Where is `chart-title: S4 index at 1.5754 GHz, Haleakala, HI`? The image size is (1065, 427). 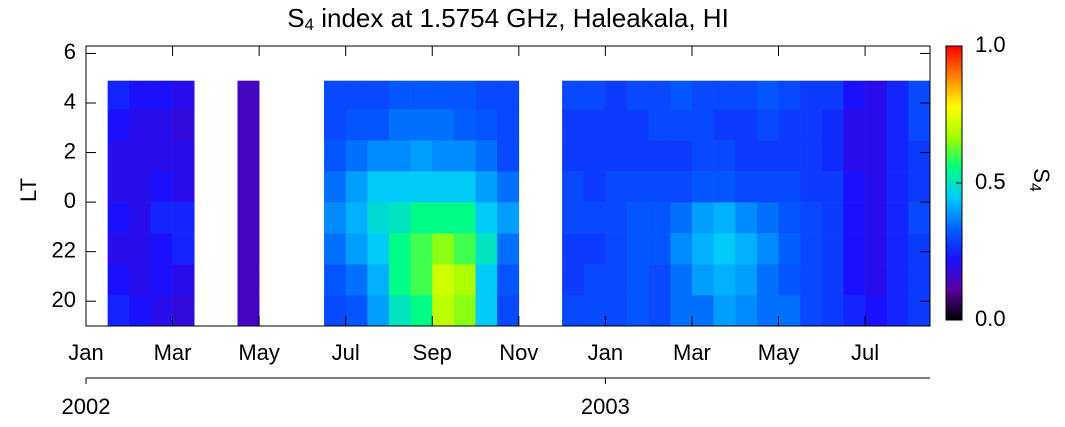 chart-title: S4 index at 1.5754 GHz, Haleakala, HI is located at coordinates (508, 19).